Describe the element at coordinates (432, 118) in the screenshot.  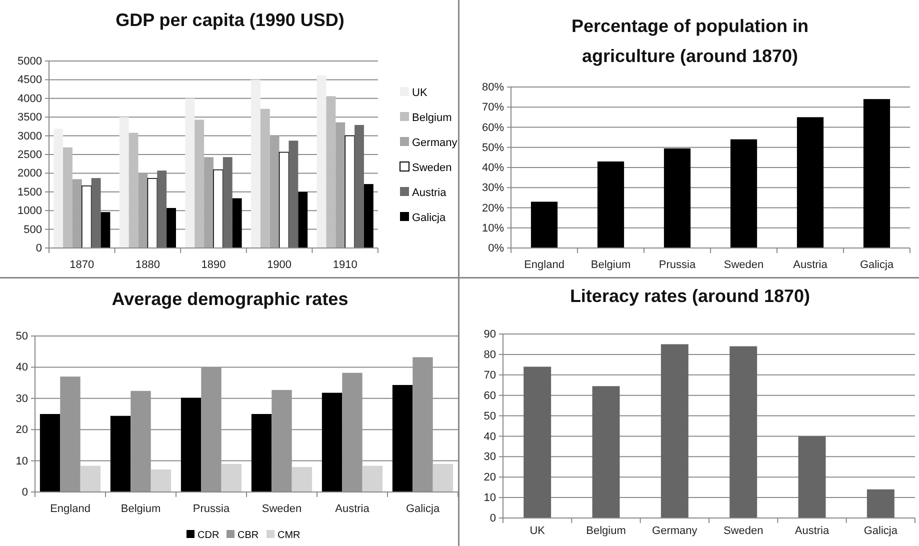
I see `legend-label: Belgium` at that location.